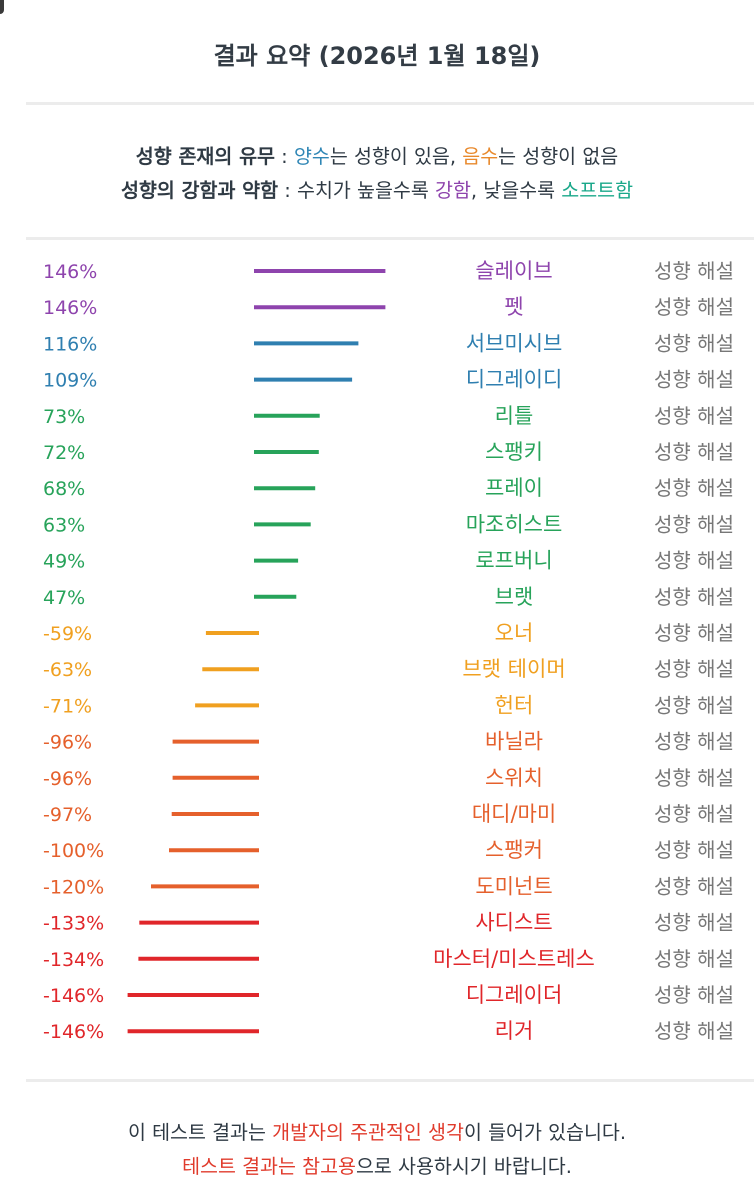 This screenshot has width=754, height=1199. Describe the element at coordinates (64, 417) in the screenshot. I see `value-label: 73%` at that location.